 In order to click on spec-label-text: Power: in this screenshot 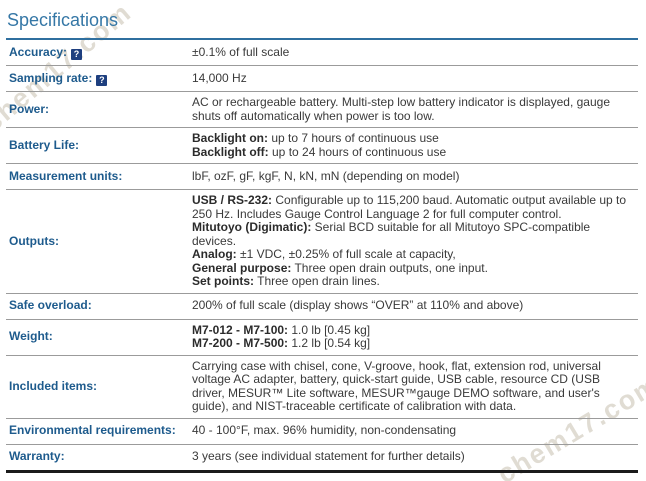, I will do `click(29, 108)`.